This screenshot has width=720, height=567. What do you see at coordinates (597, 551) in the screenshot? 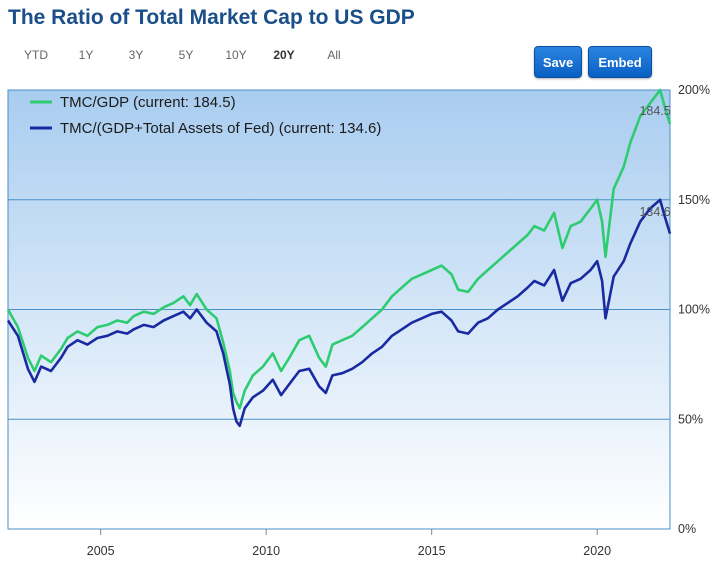
I see `x-tick-label: 2020` at bounding box center [597, 551].